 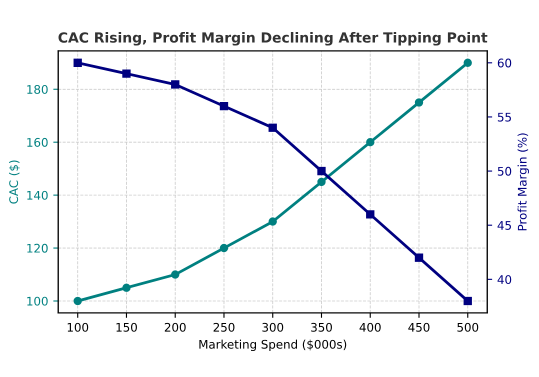 What do you see at coordinates (523, 181) in the screenshot?
I see `y2-axis-title: Profit Margin (%)` at bounding box center [523, 181].